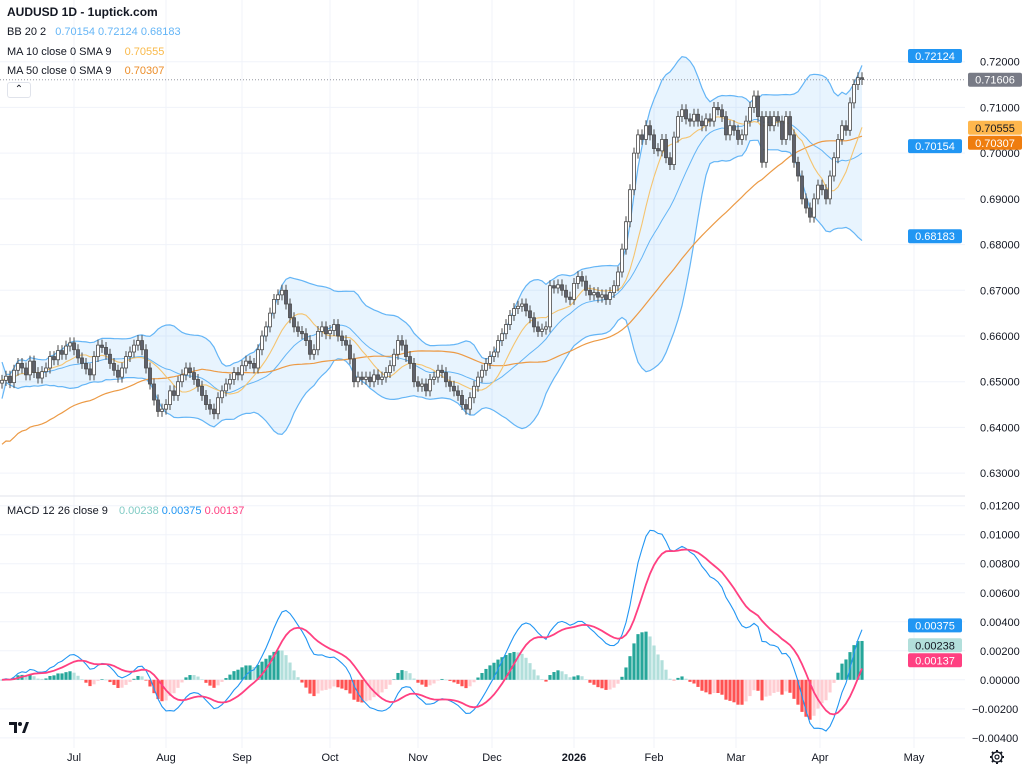 The width and height of the screenshot is (1024, 768). What do you see at coordinates (19, 90) in the screenshot?
I see `collapse-legend-button: ⌃` at bounding box center [19, 90].